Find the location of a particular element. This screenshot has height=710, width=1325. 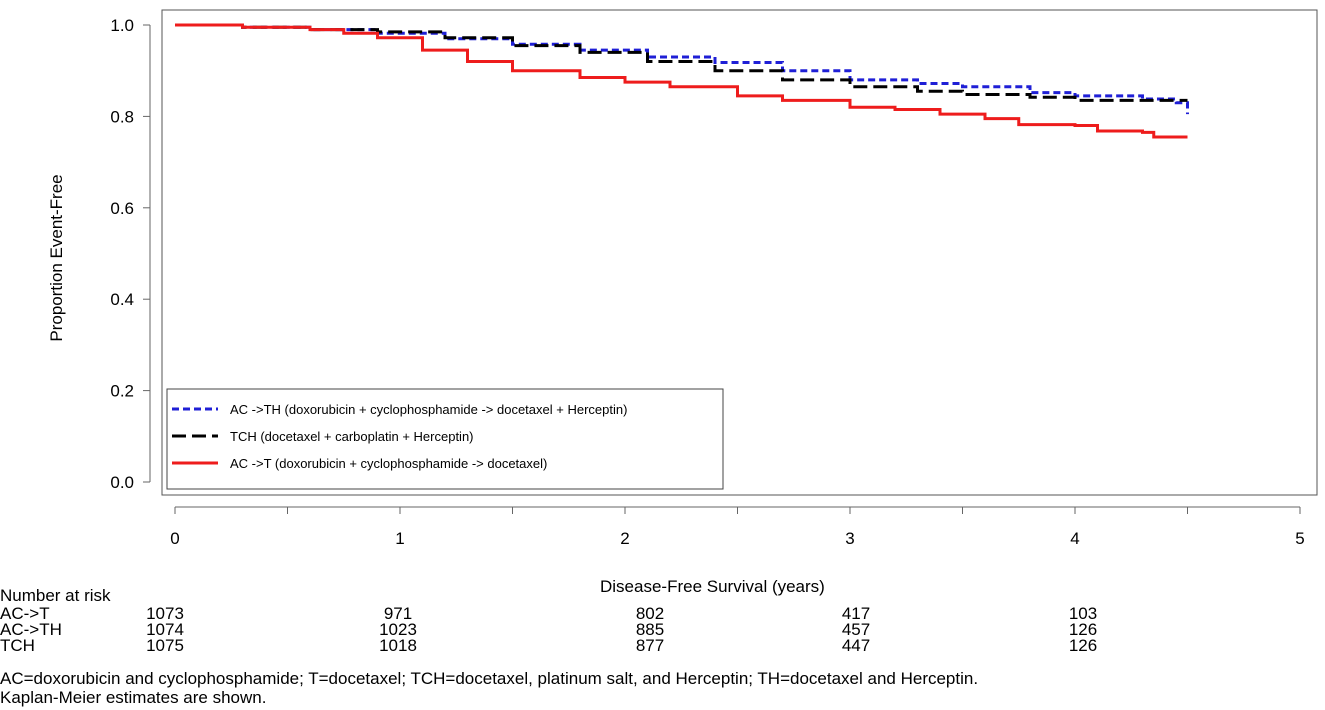

risk-count: 971 is located at coordinates (398, 613).